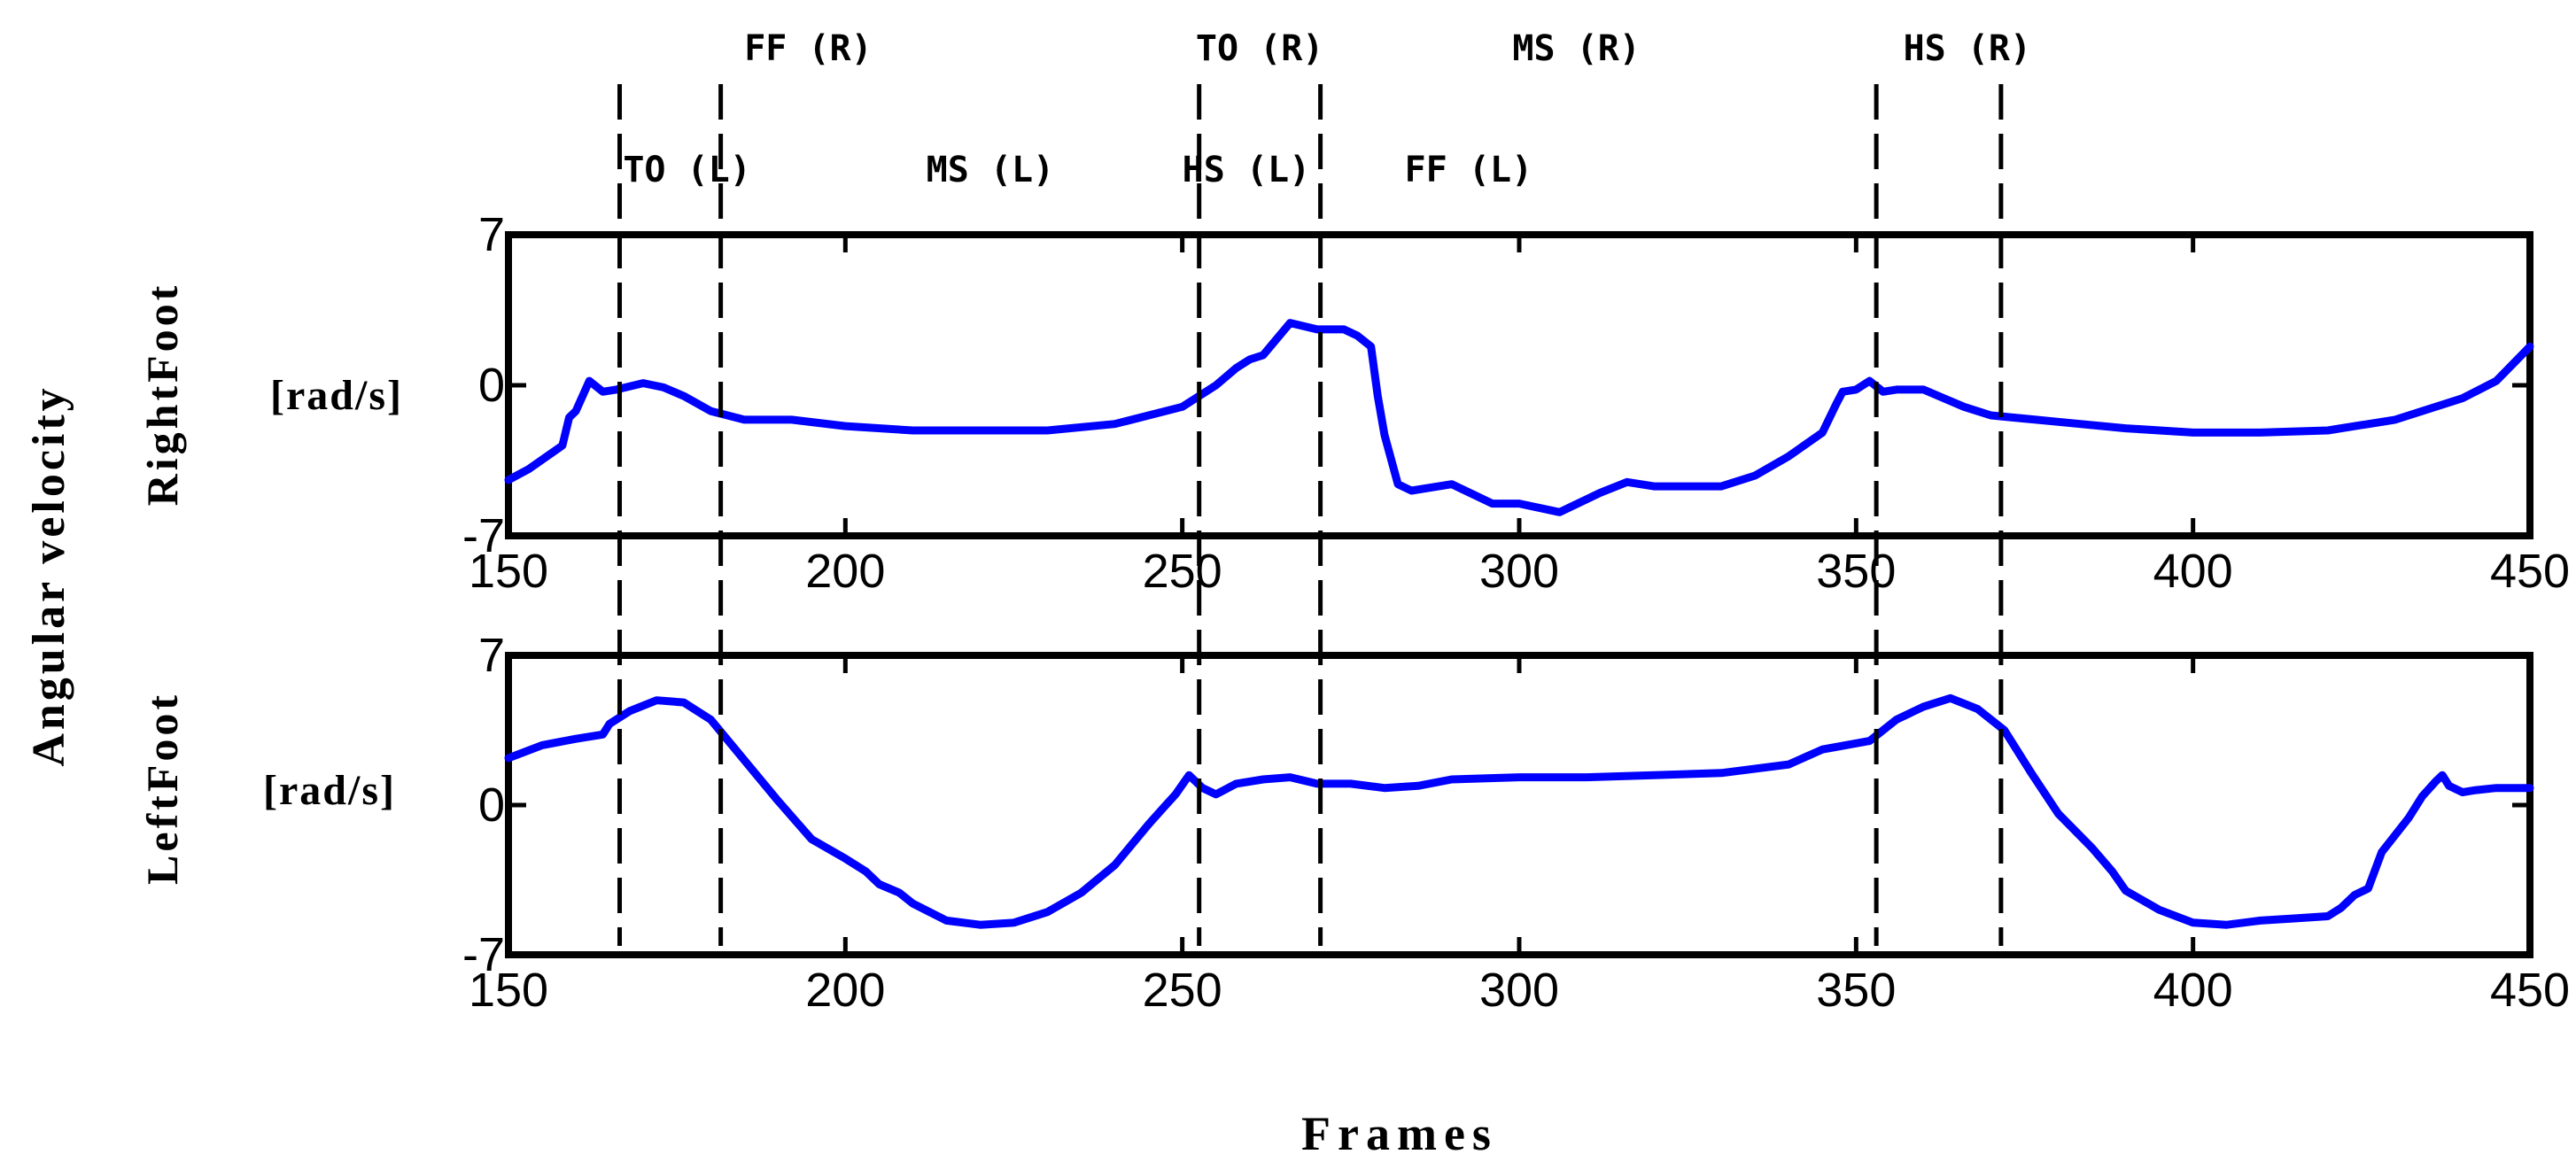  I want to click on phase-label-bottom: MS (L), so click(991, 170).